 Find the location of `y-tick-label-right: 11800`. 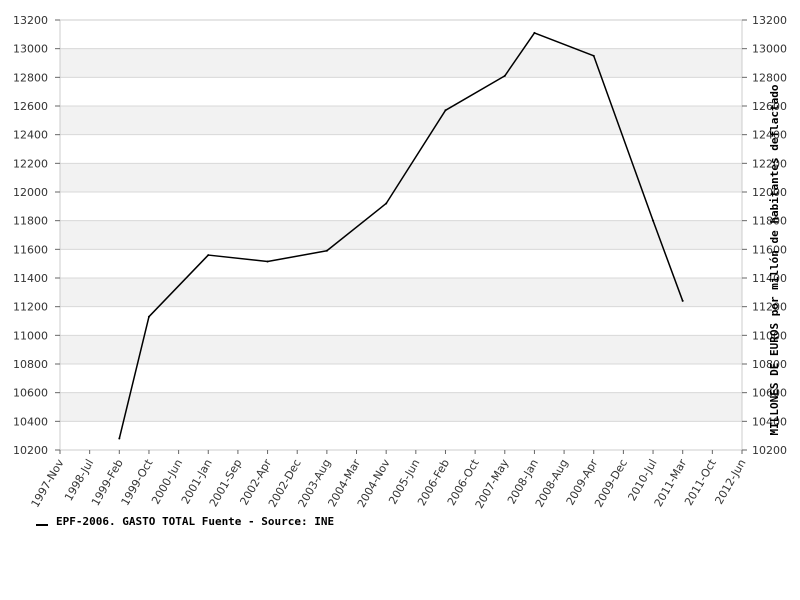

y-tick-label-right: 11800 is located at coordinates (769, 221).